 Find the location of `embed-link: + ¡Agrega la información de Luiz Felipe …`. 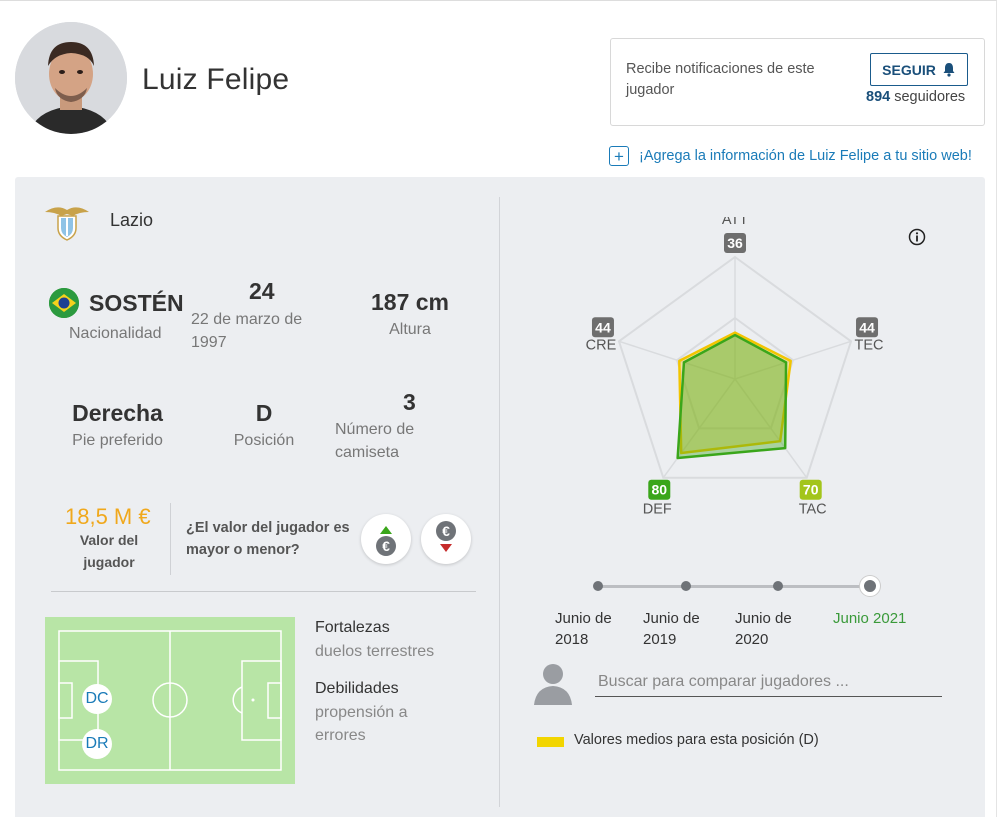

embed-link: + ¡Agrega la información de Luiz Felipe … is located at coordinates (790, 156).